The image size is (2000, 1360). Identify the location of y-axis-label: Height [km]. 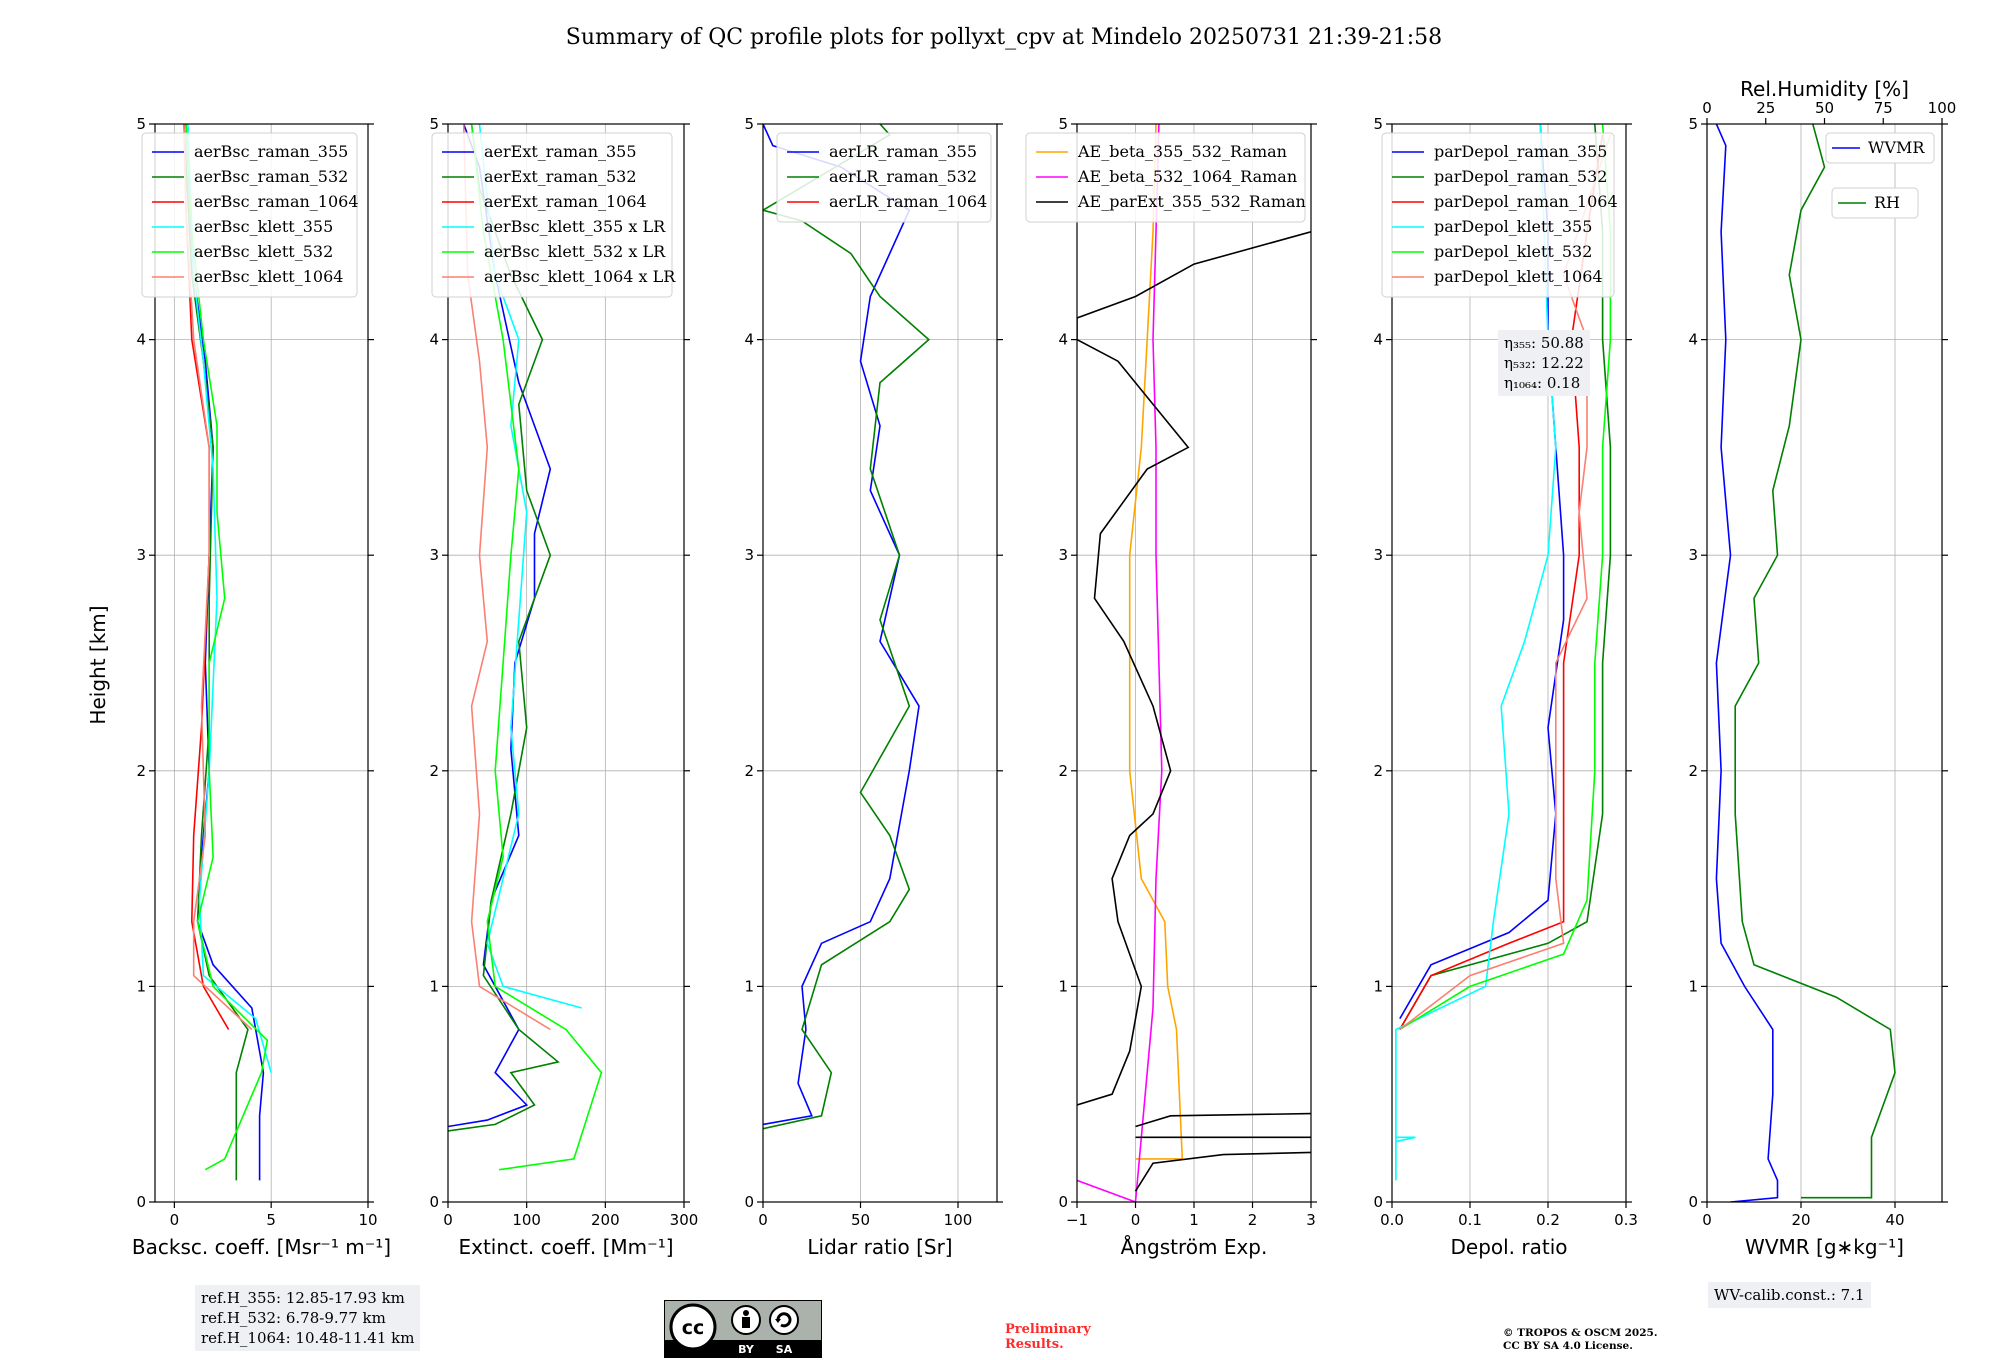
(98, 664).